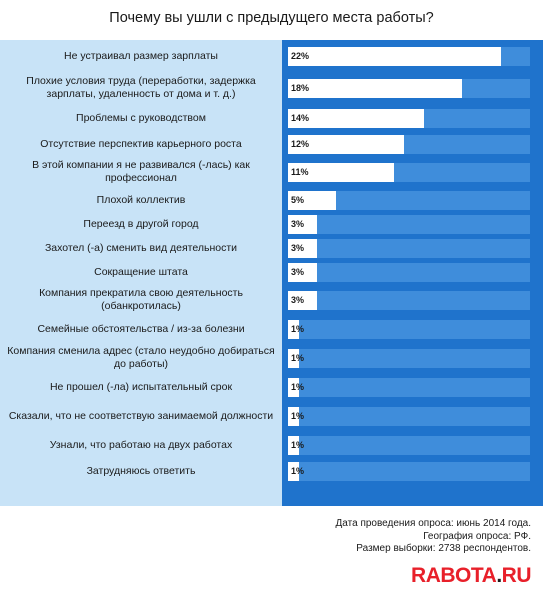 The height and width of the screenshot is (604, 543). Describe the element at coordinates (141, 444) in the screenshot. I see `category-label: Узнали, что работаю на двух работах` at that location.